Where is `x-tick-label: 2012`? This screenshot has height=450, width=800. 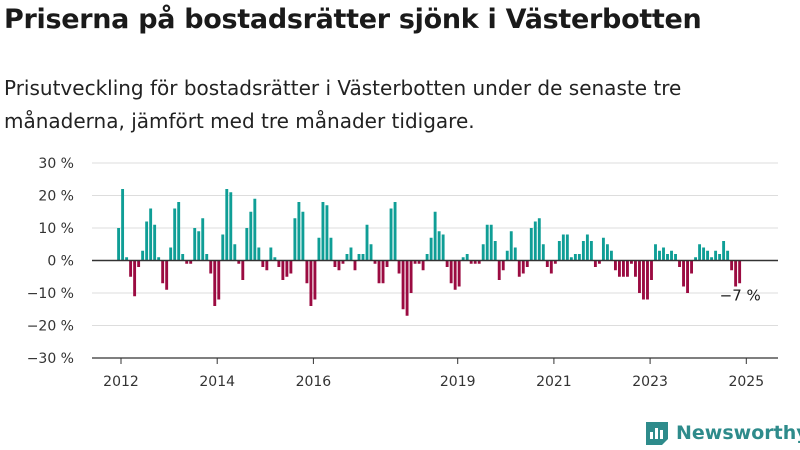
x-tick-label: 2012 is located at coordinates (121, 382).